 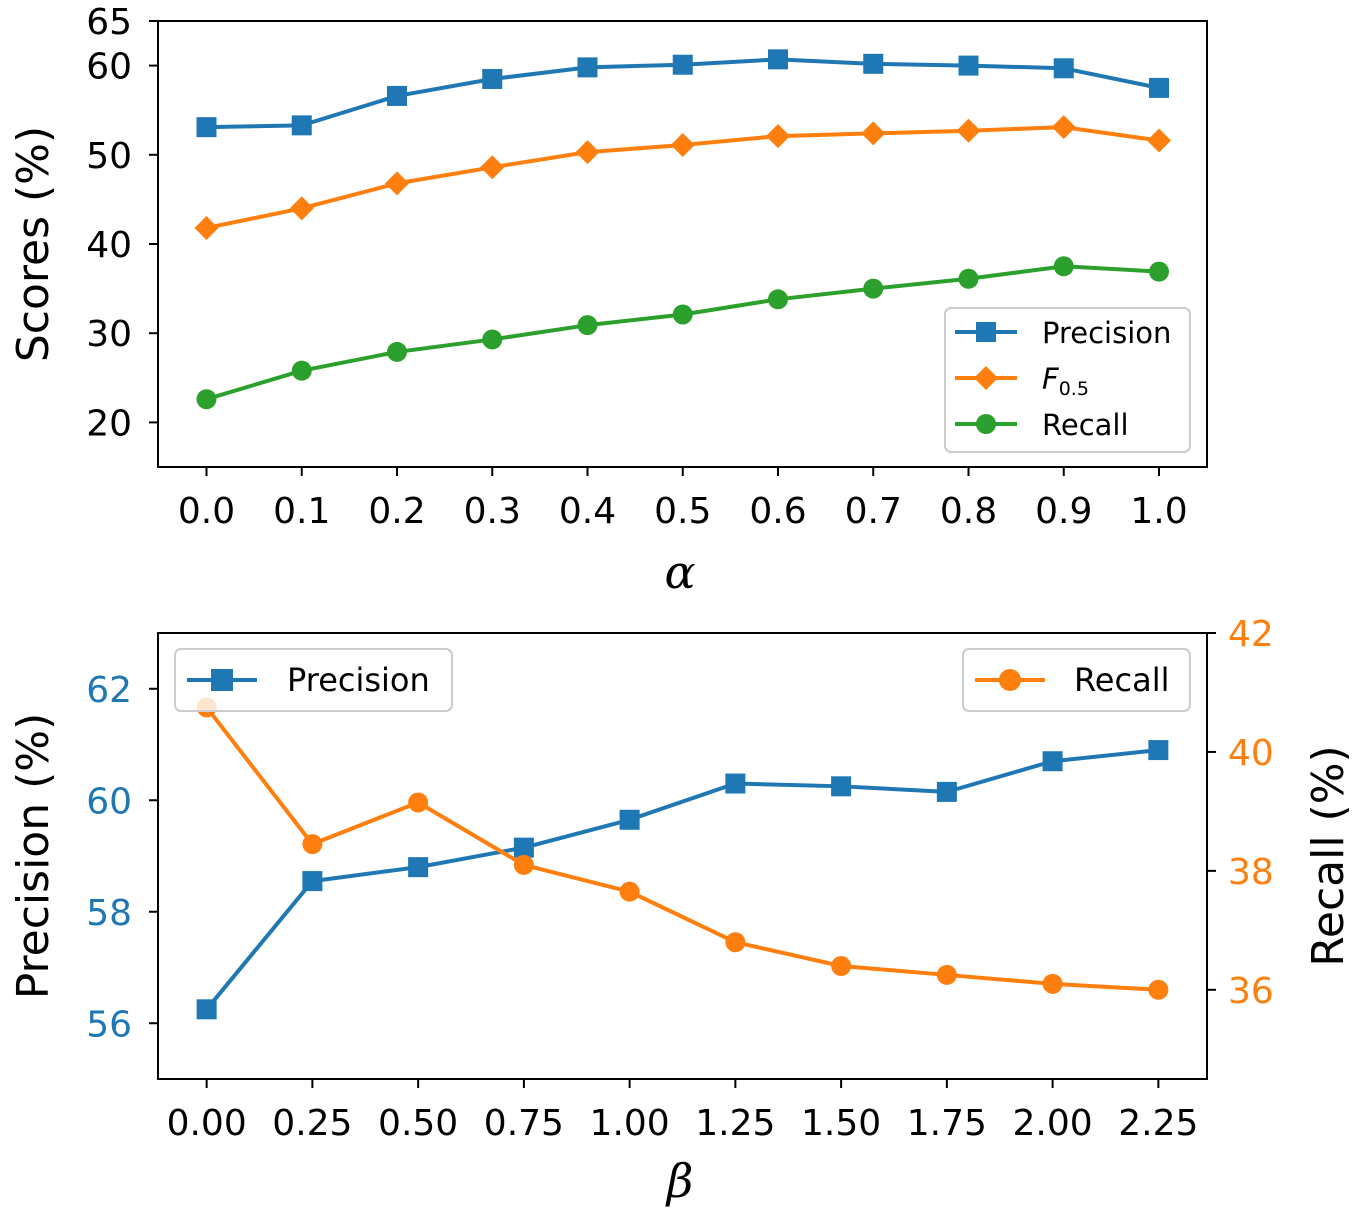 I want to click on y-tick-label-top: 60, so click(x=109, y=67).